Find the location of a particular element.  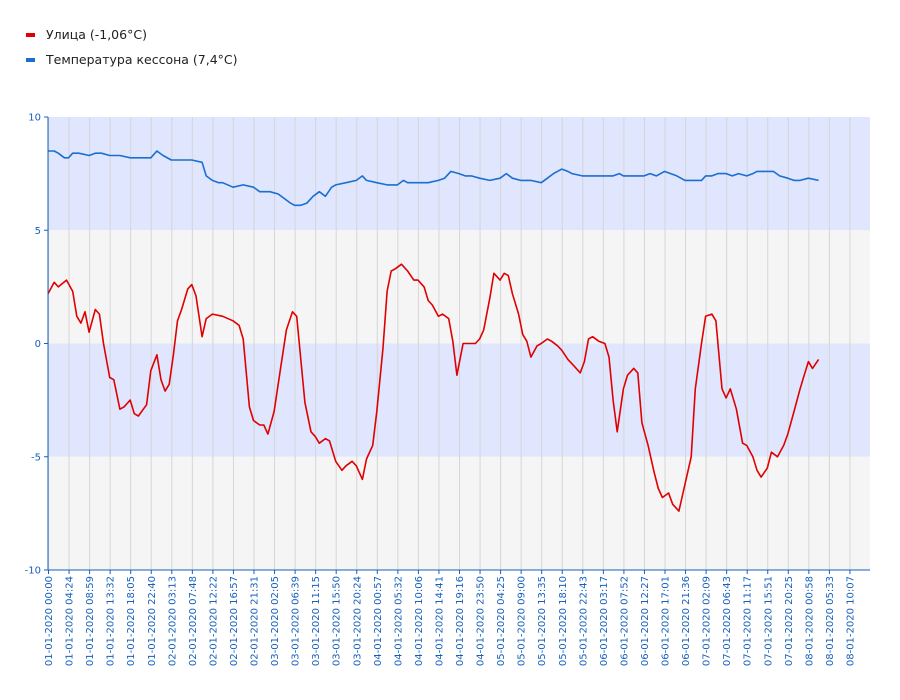

x-tick-label-18: 04-01-2020 10:06 is located at coordinates (419, 621).